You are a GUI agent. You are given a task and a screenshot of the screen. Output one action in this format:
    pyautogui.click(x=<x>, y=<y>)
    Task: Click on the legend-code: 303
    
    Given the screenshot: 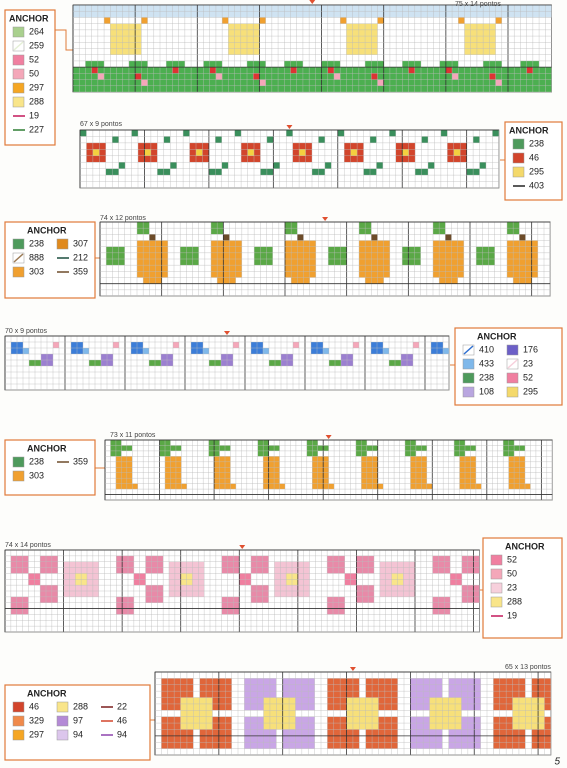 What is the action you would take?
    pyautogui.click(x=36, y=271)
    